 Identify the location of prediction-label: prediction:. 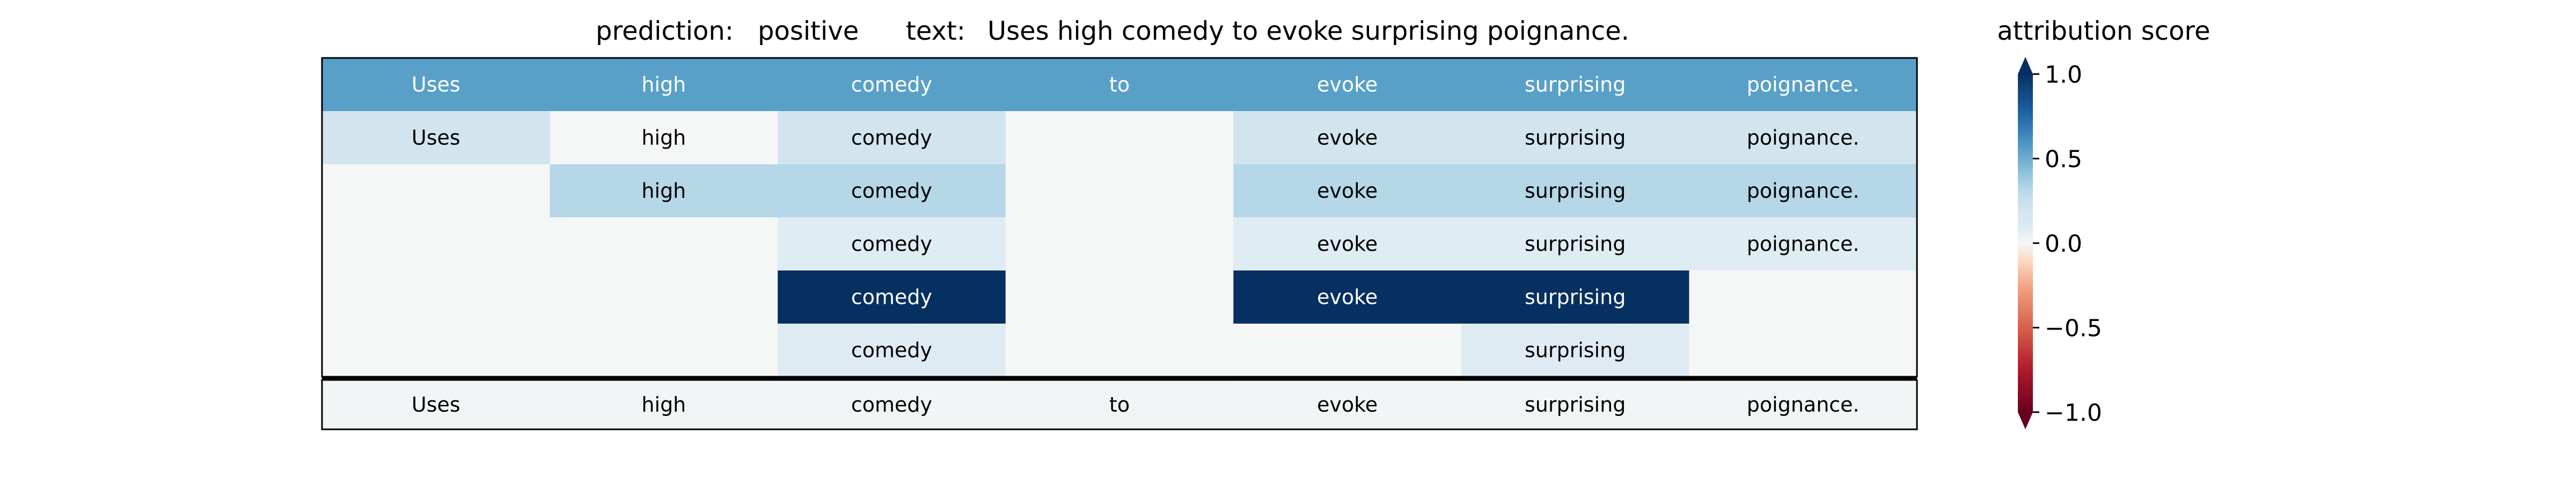
(665, 31).